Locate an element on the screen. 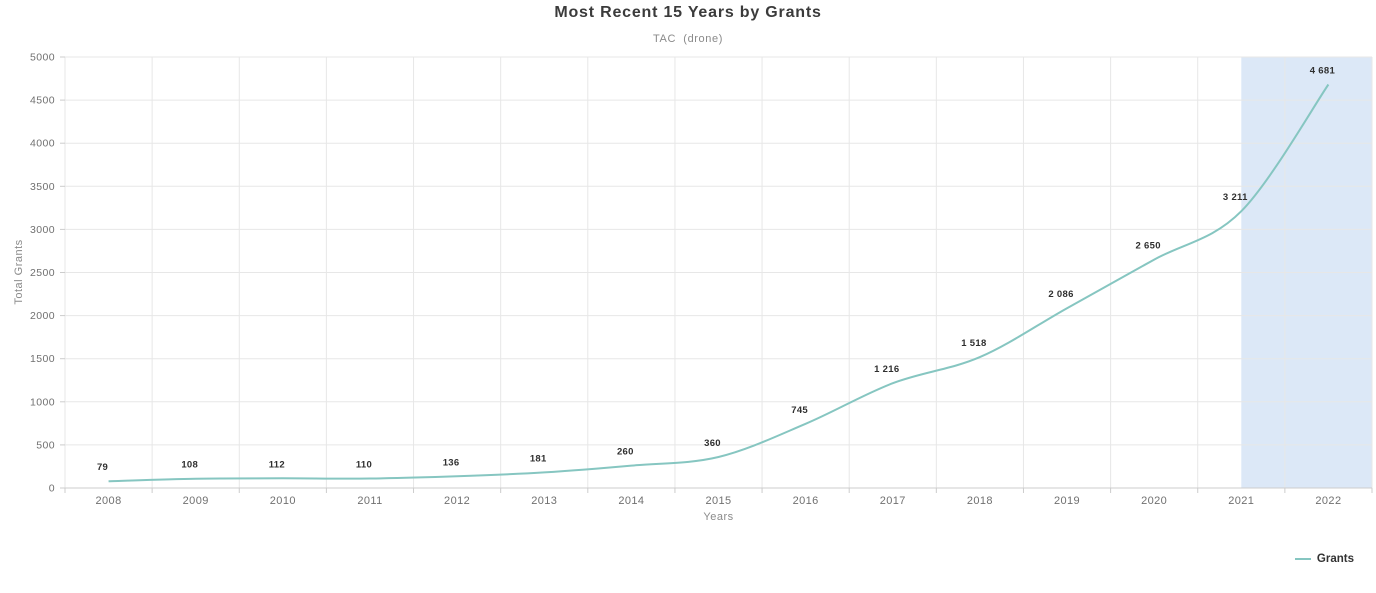 This screenshot has width=1376, height=593. y-axis-tick-label: 4500 is located at coordinates (42, 101).